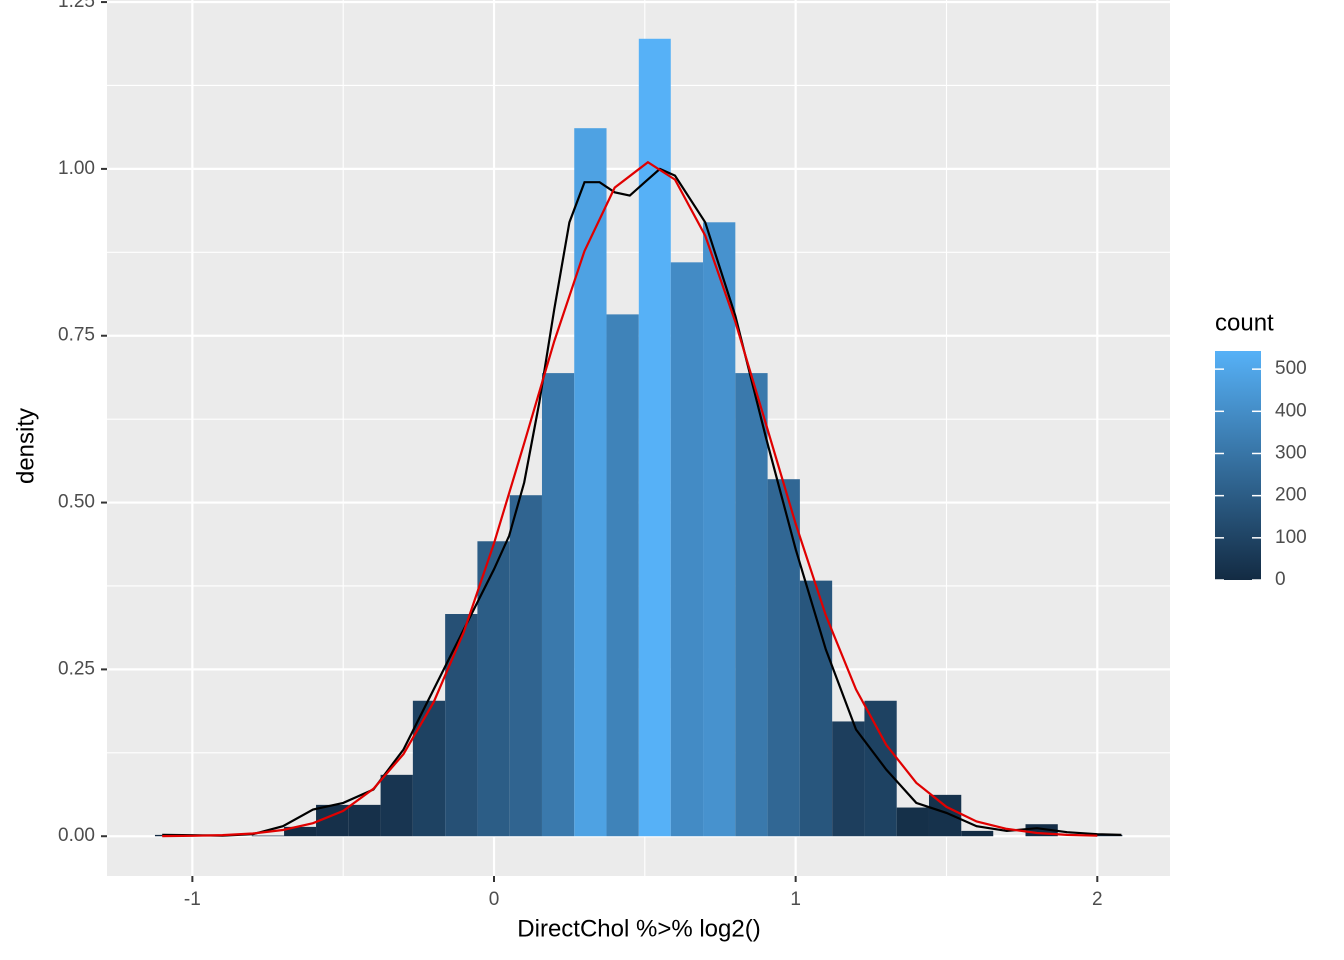 This screenshot has height=960, width=1344. I want to click on y-tick-label: 0.25, so click(76, 668).